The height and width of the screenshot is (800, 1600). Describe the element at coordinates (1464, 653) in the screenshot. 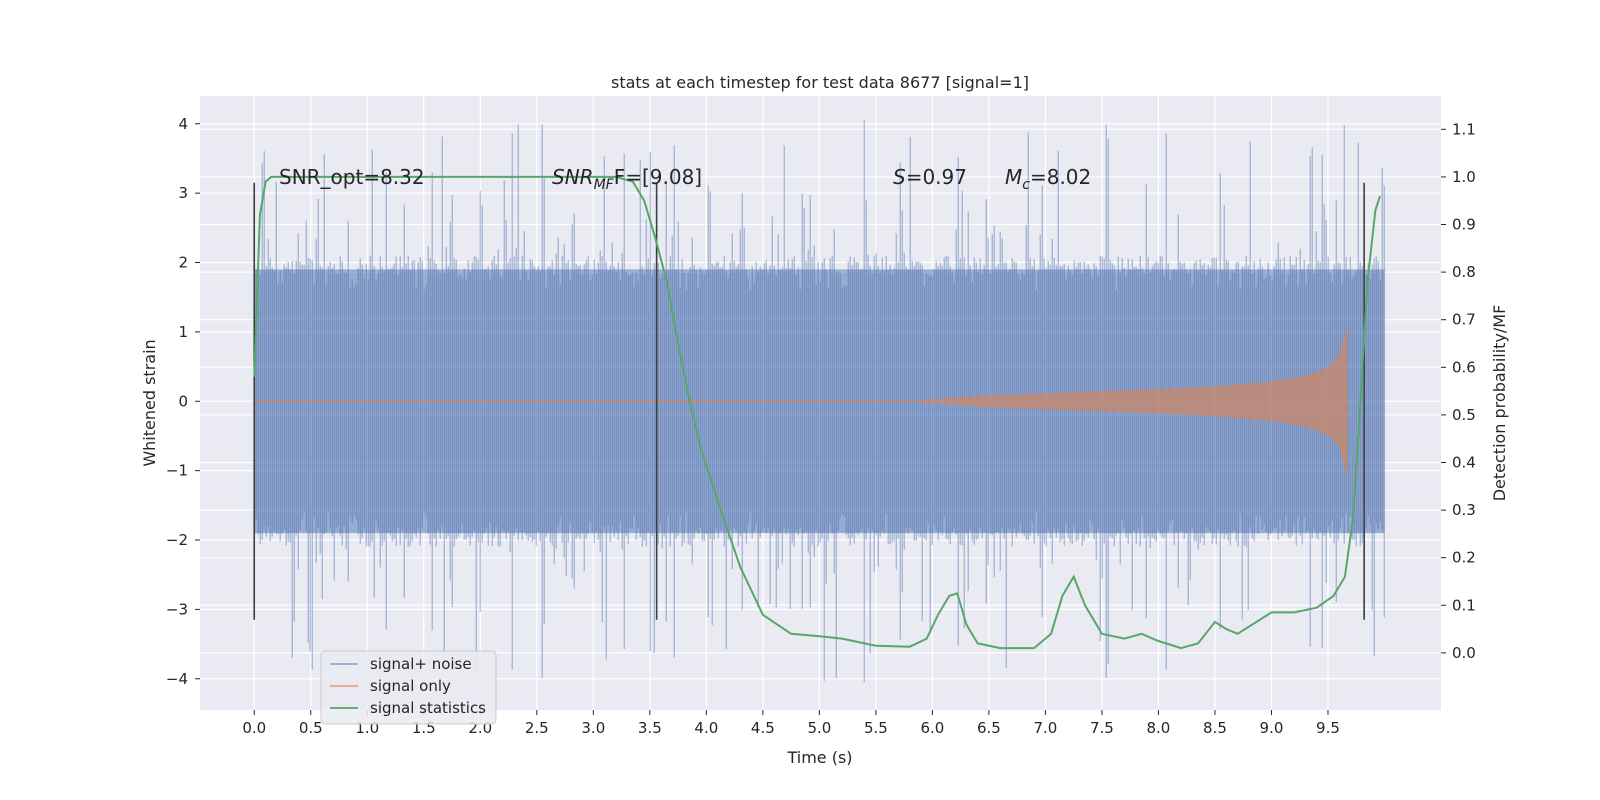

I see `y2-tick-label: 0.0` at that location.